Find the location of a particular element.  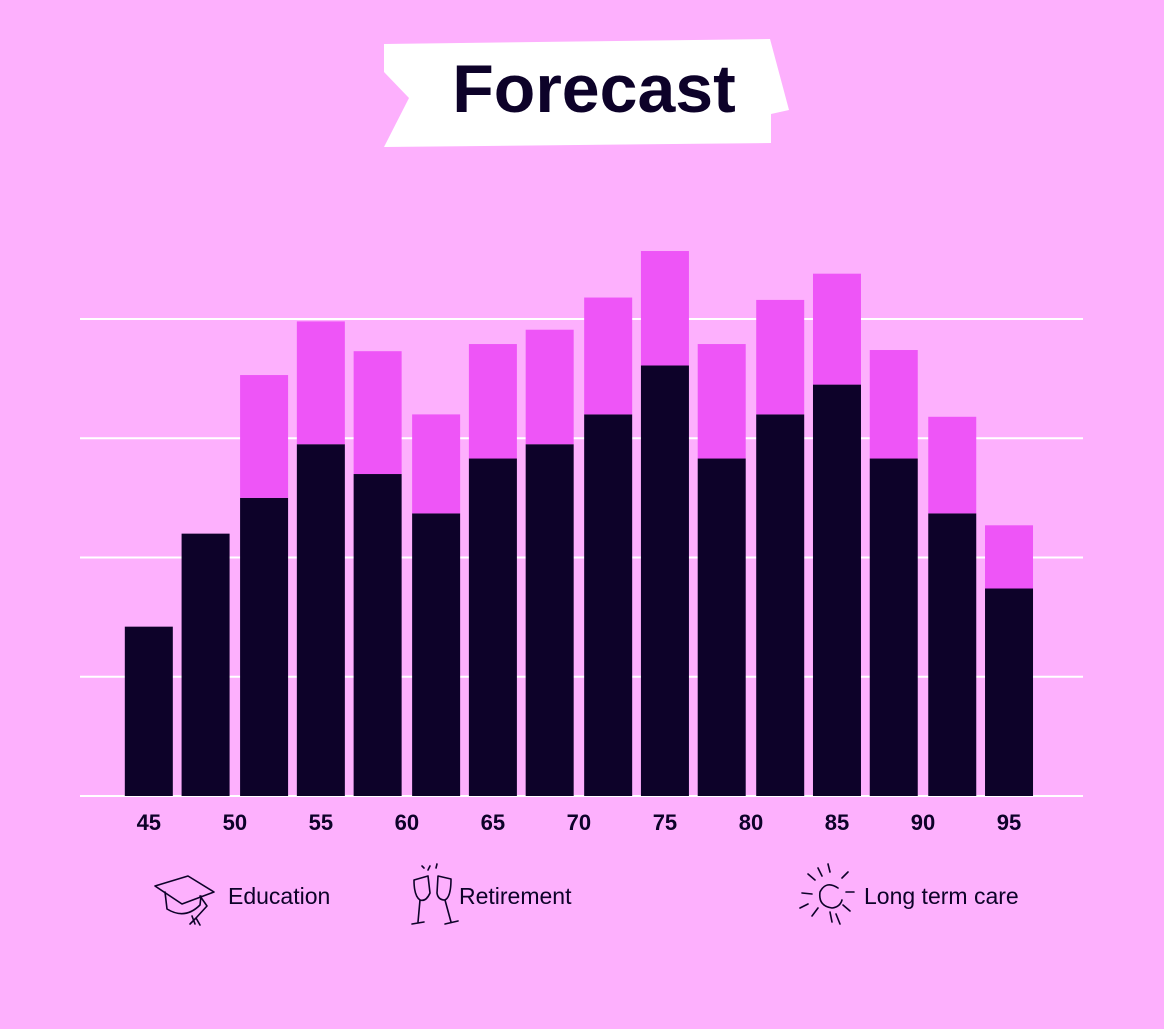

x-tick-label: 70 is located at coordinates (579, 822).